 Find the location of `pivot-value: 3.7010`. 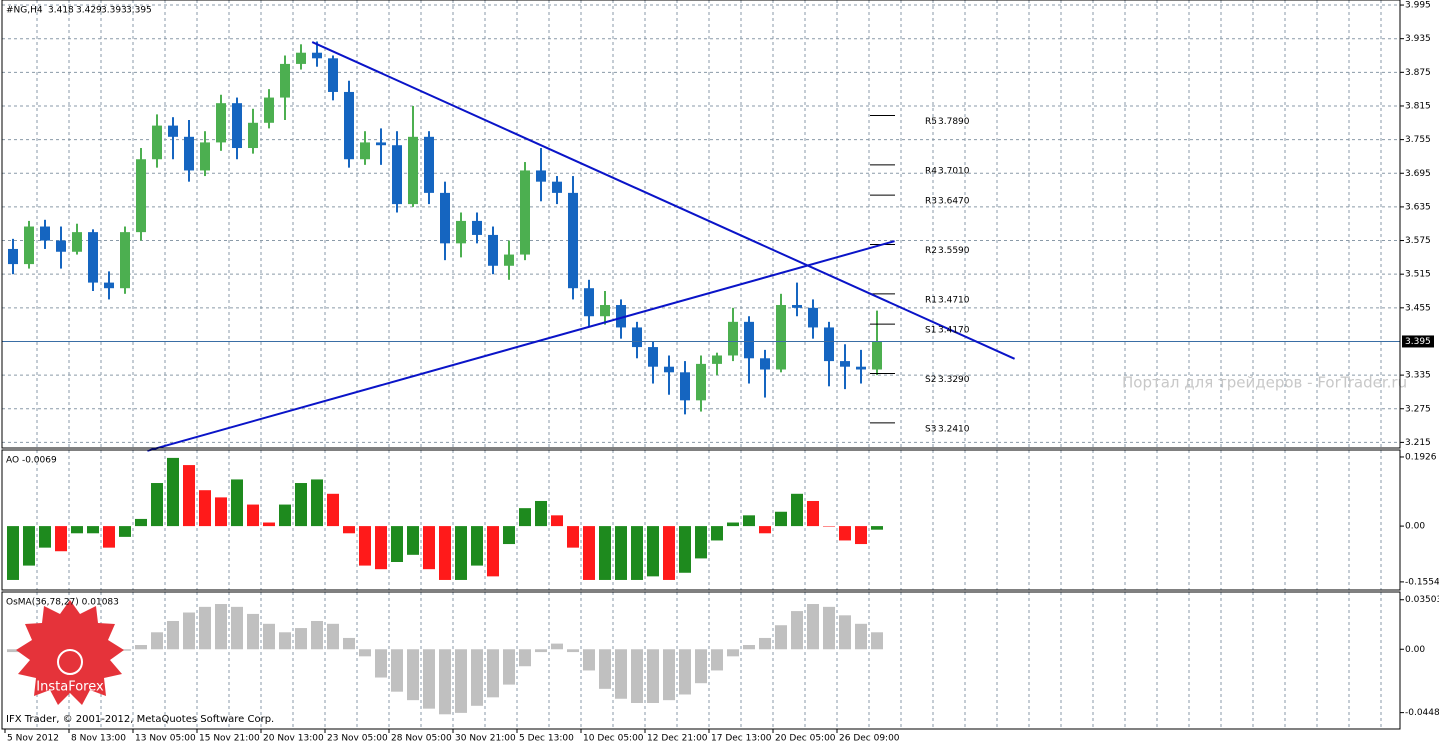

pivot-value: 3.7010 is located at coordinates (954, 171).